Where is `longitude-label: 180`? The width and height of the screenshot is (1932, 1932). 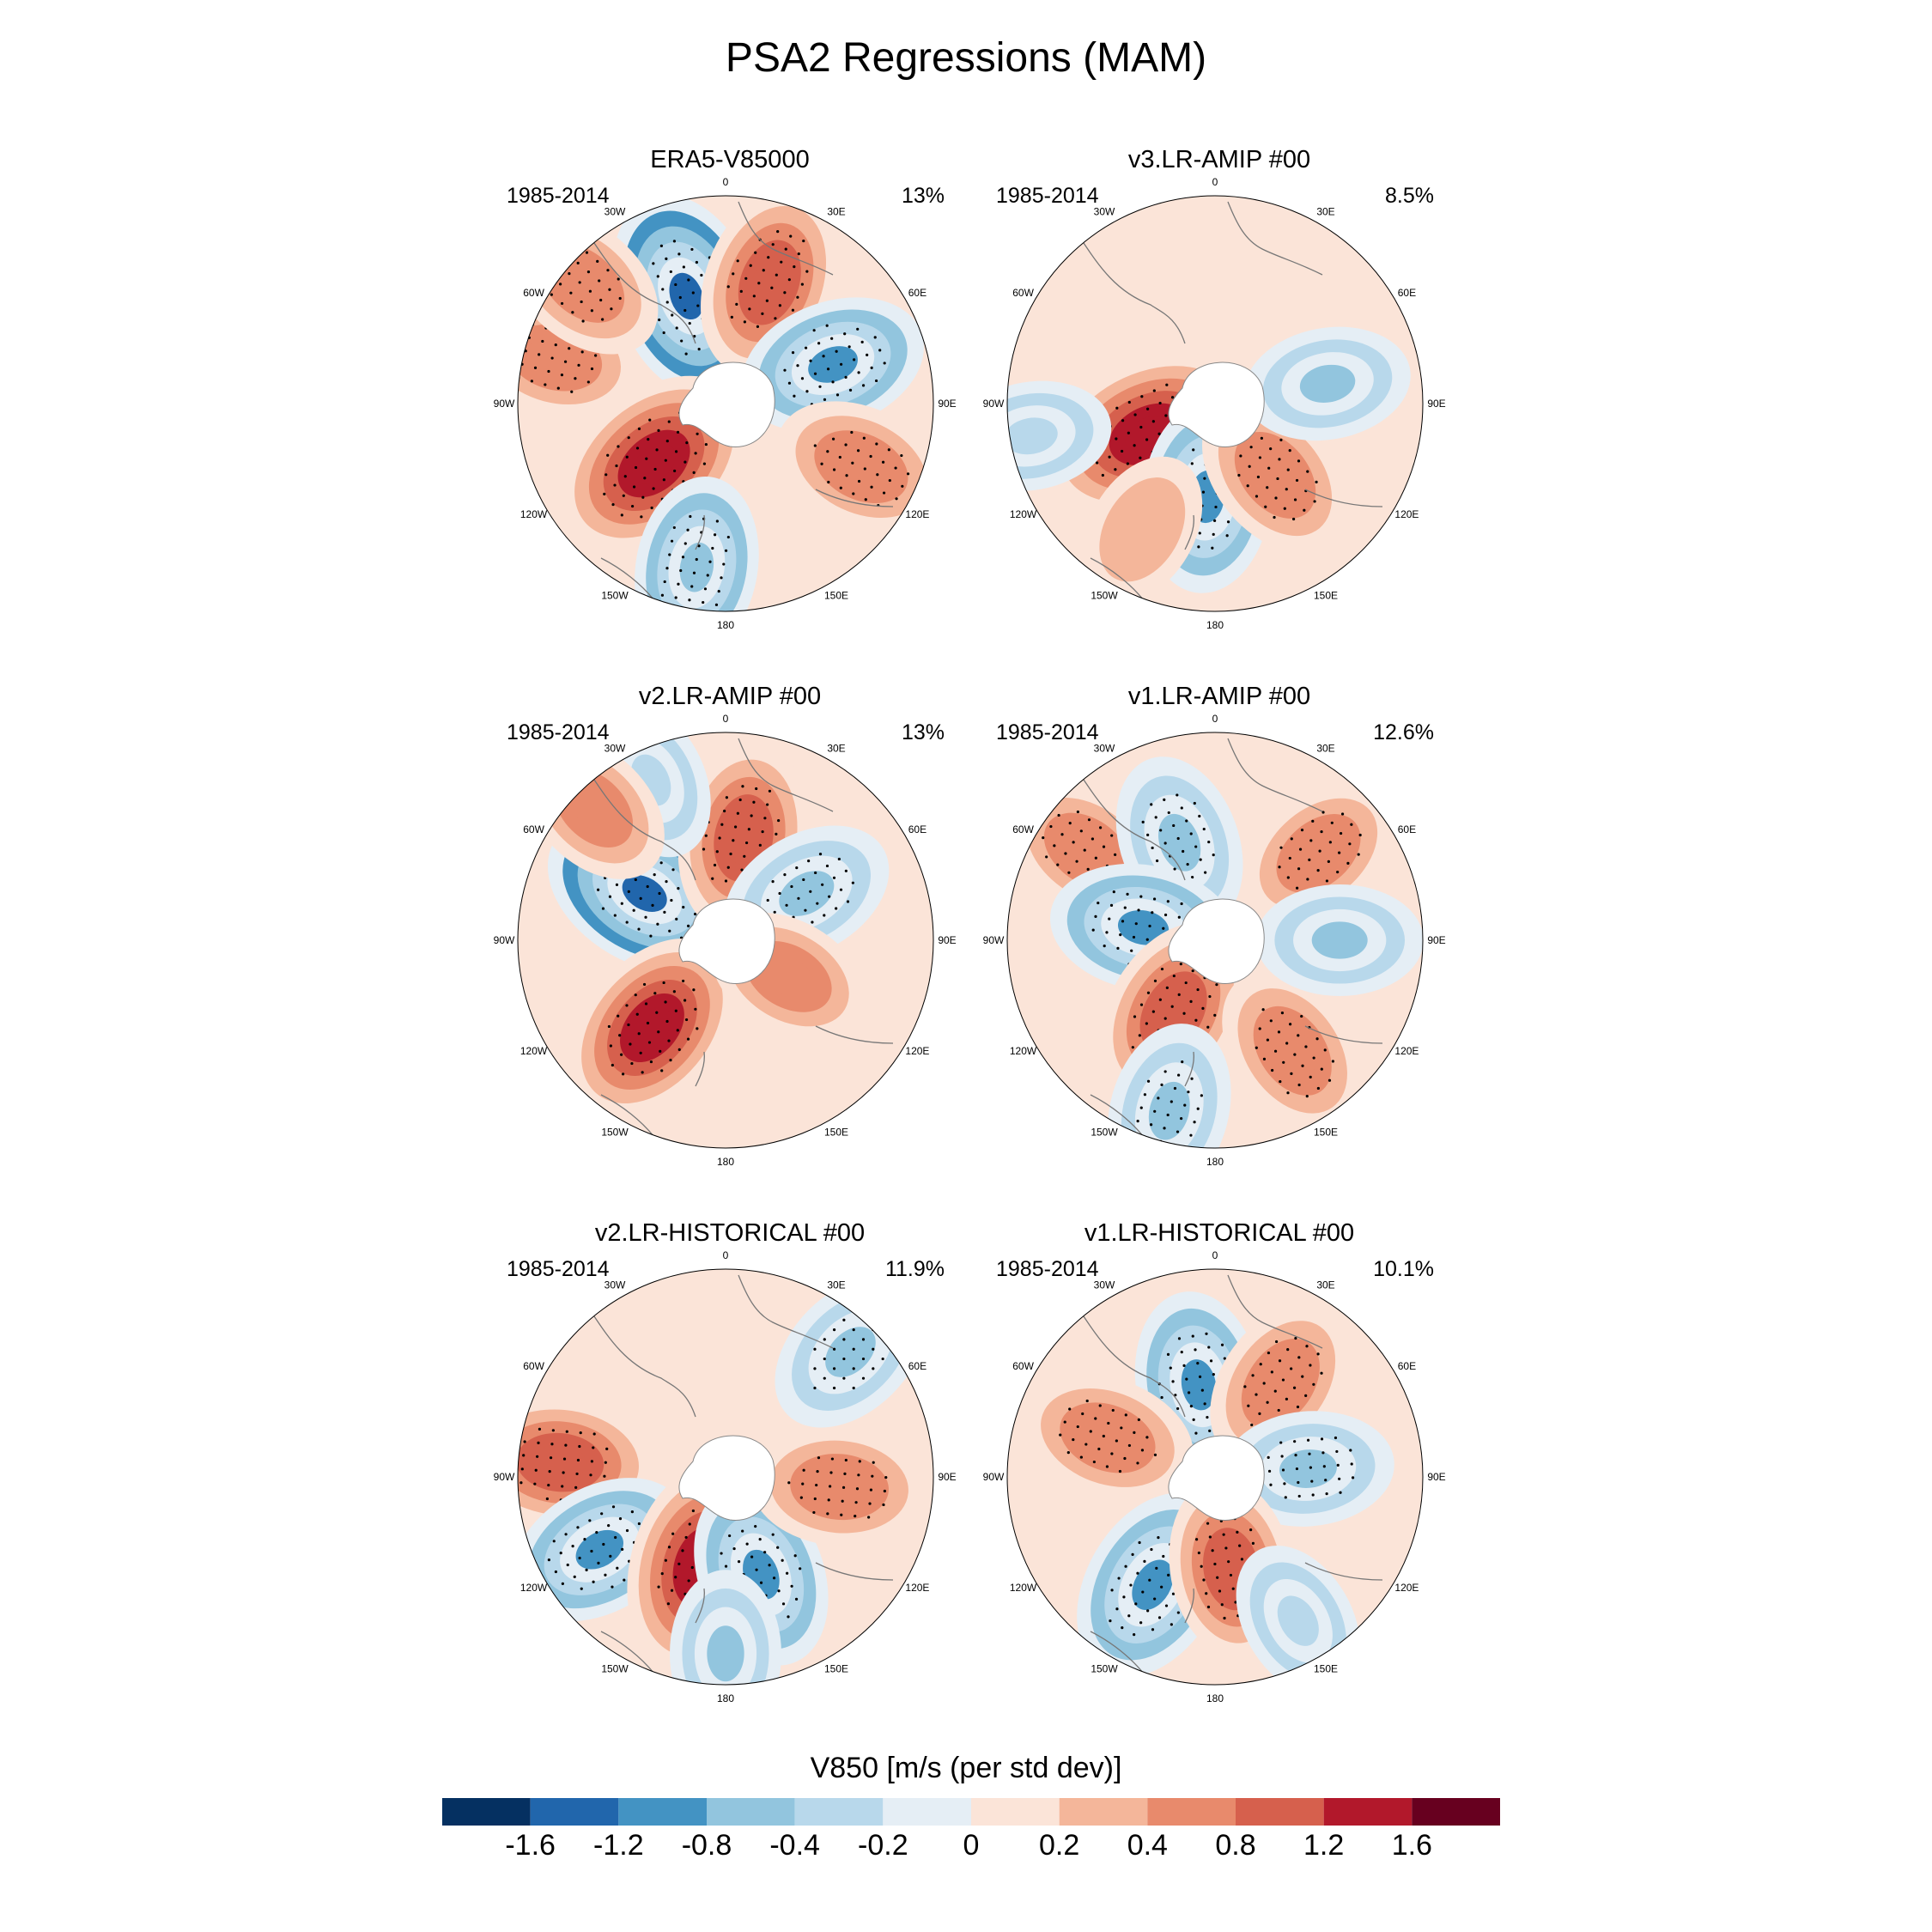 longitude-label: 180 is located at coordinates (726, 625).